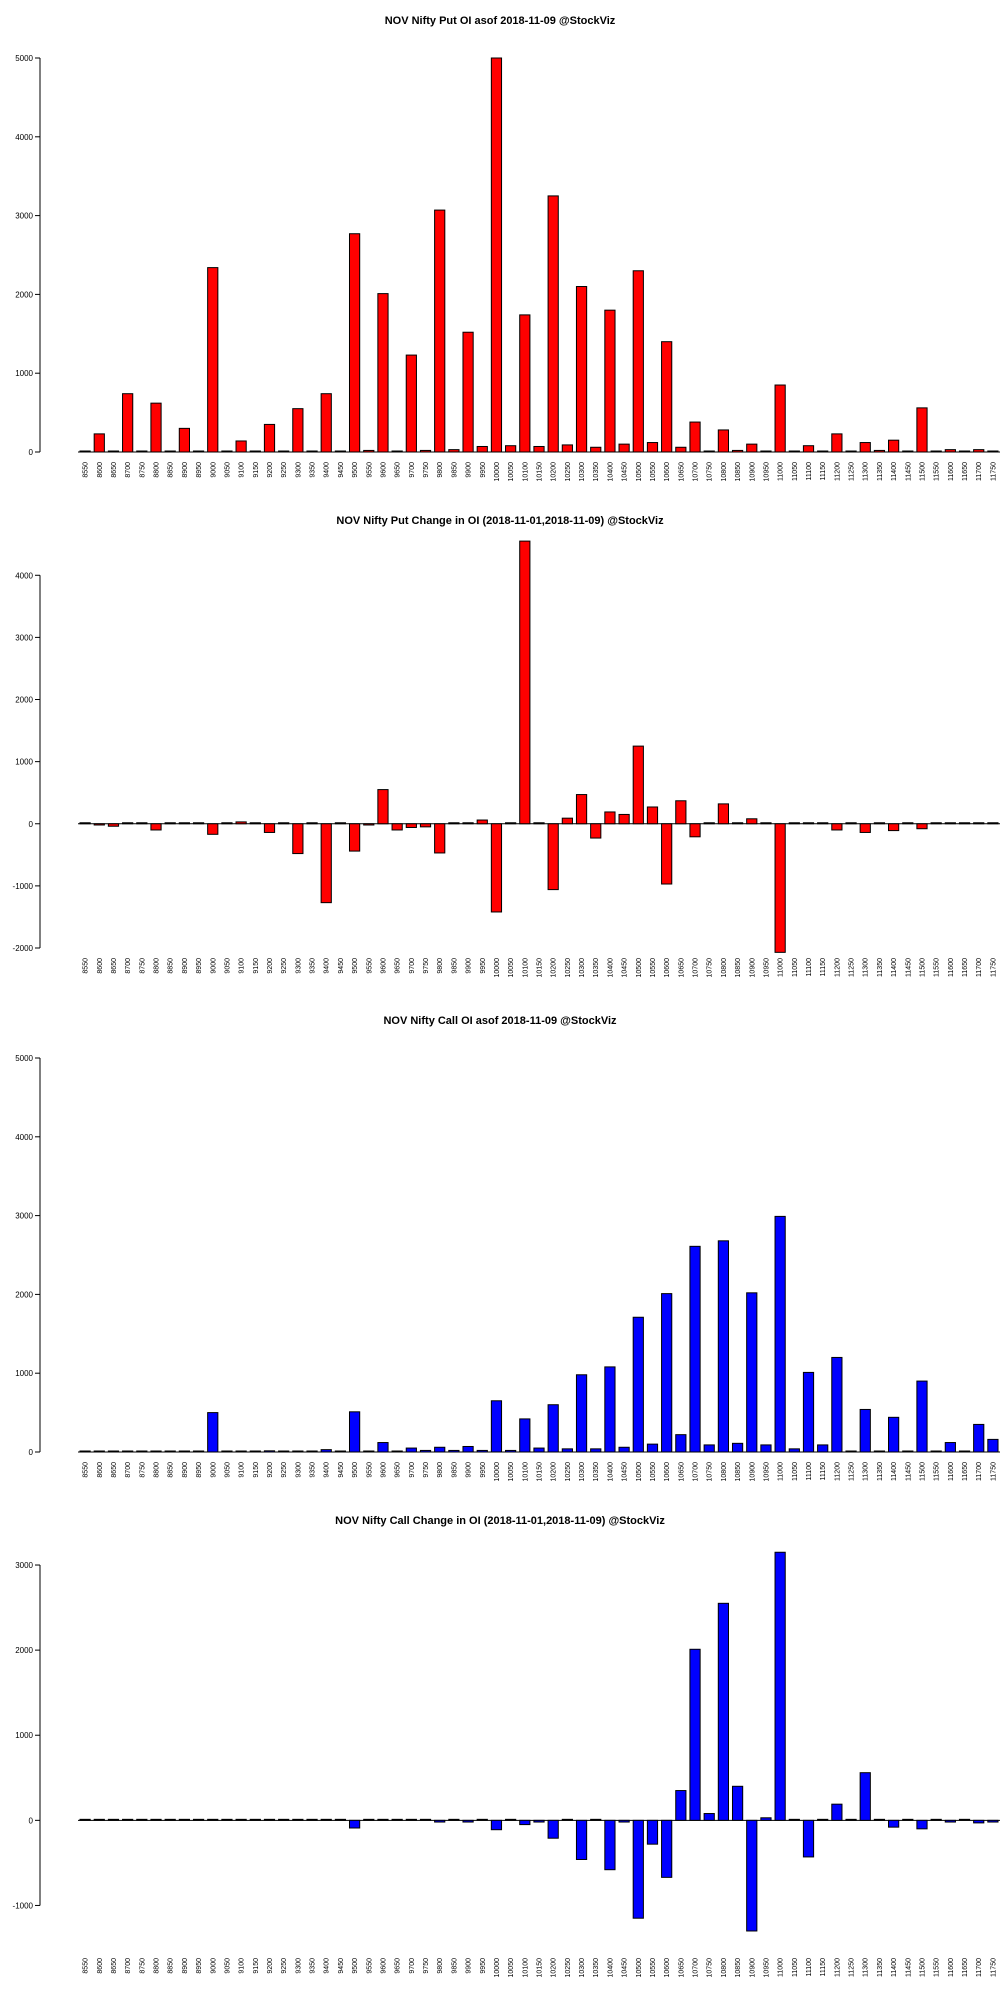  Describe the element at coordinates (667, 1472) in the screenshot. I see `x-tick-label: 10600` at that location.